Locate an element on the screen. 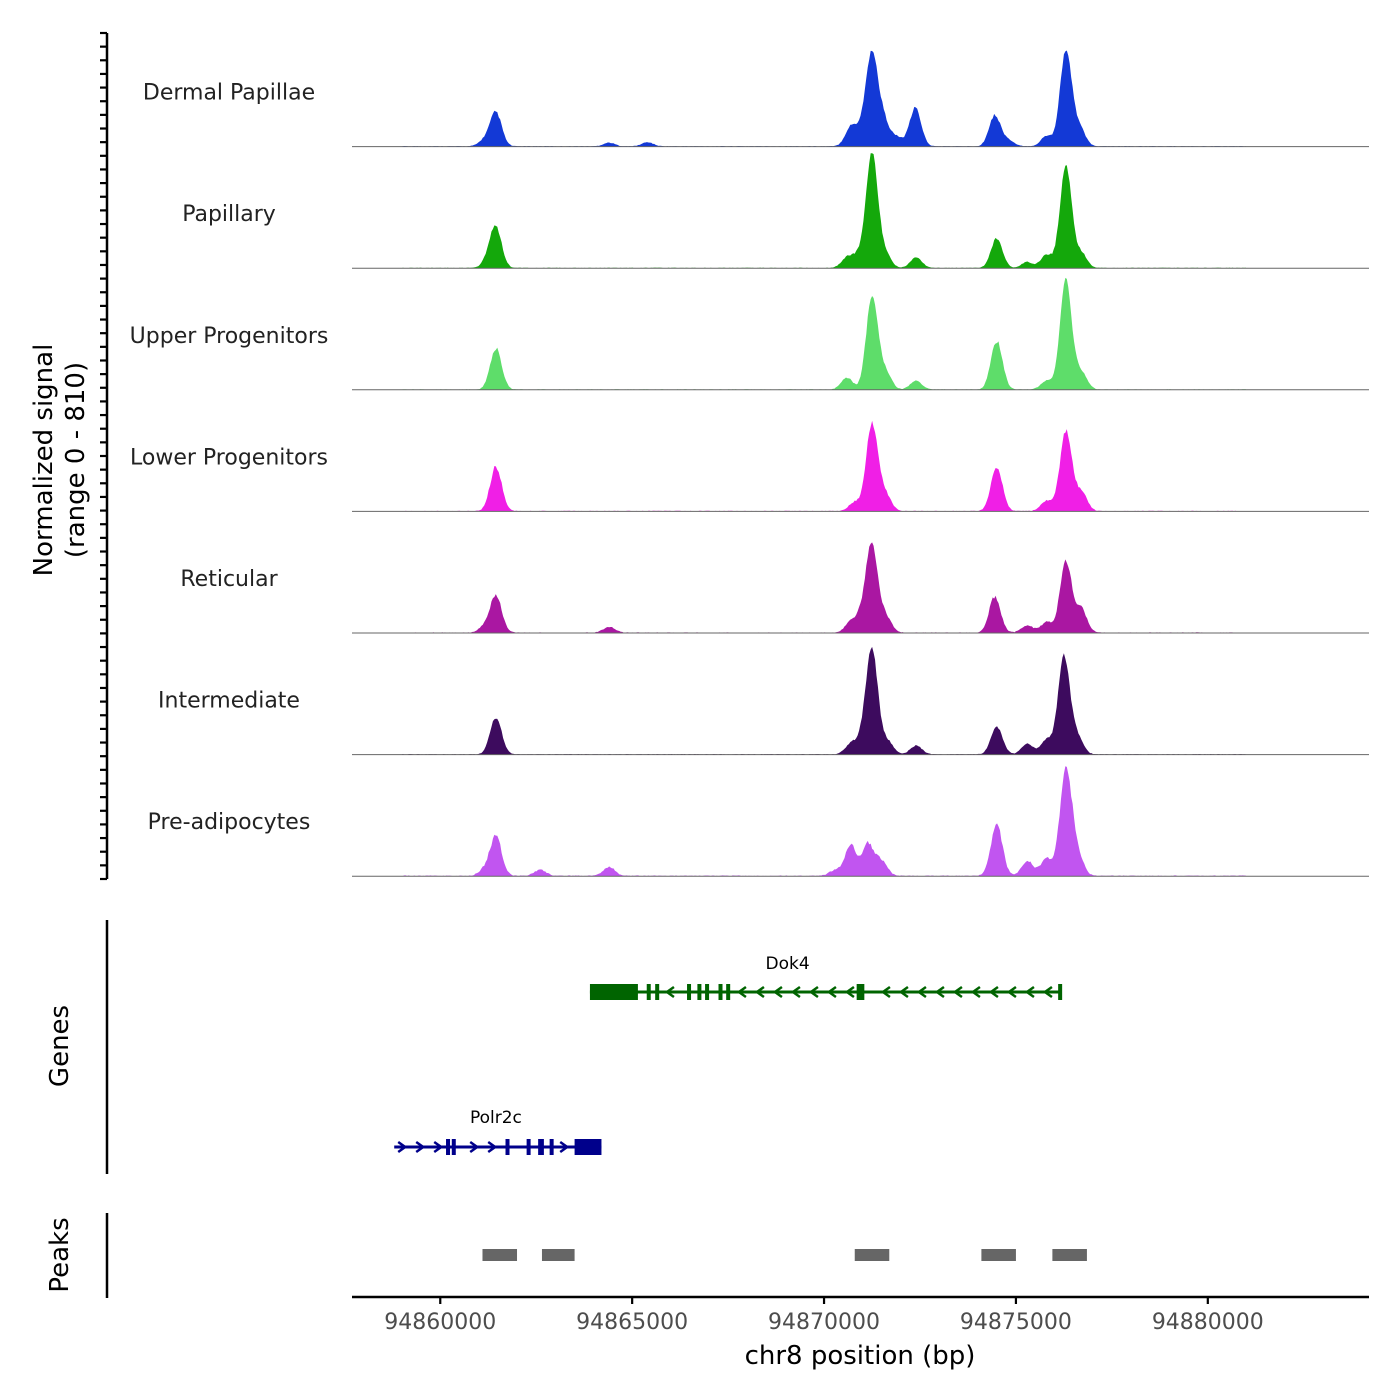  gene-models: Dok4 Polr2c is located at coordinates (728, 1054).